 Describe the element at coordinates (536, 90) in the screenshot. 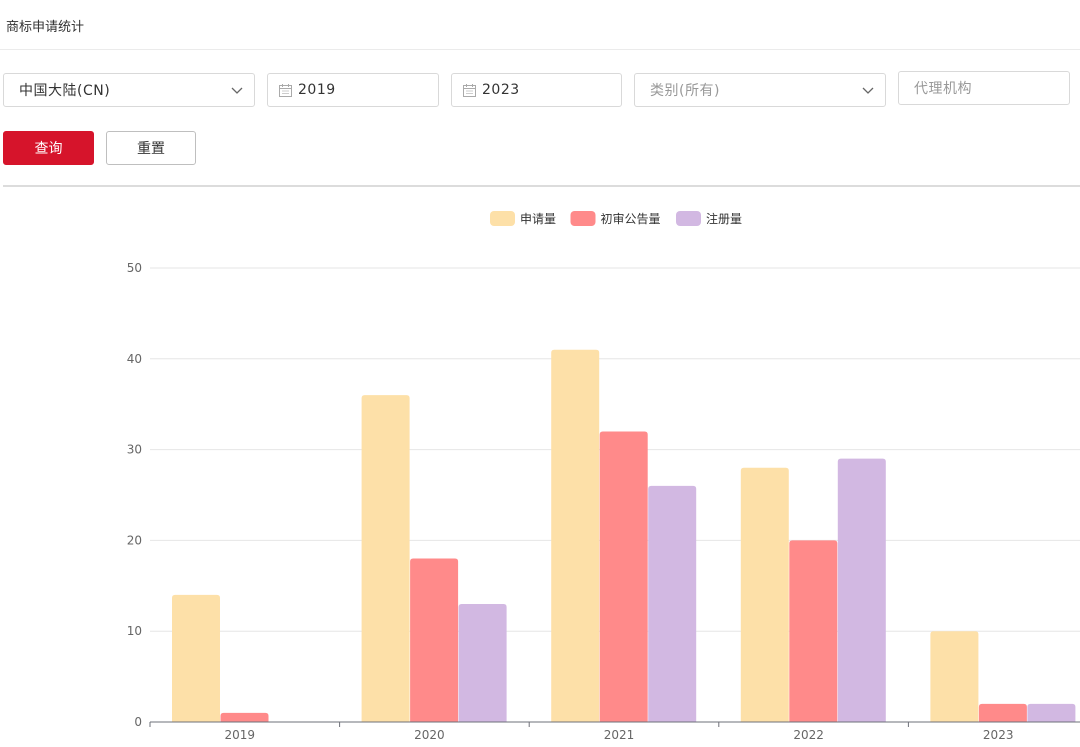

I see `end-year-picker: 2023` at that location.